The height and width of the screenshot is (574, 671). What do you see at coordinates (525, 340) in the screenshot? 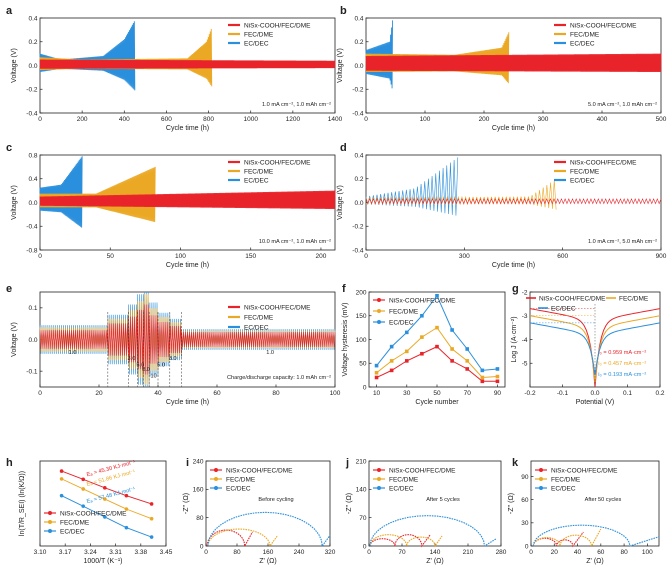
I see `panel-g-ytick-label: -4` at bounding box center [525, 340].